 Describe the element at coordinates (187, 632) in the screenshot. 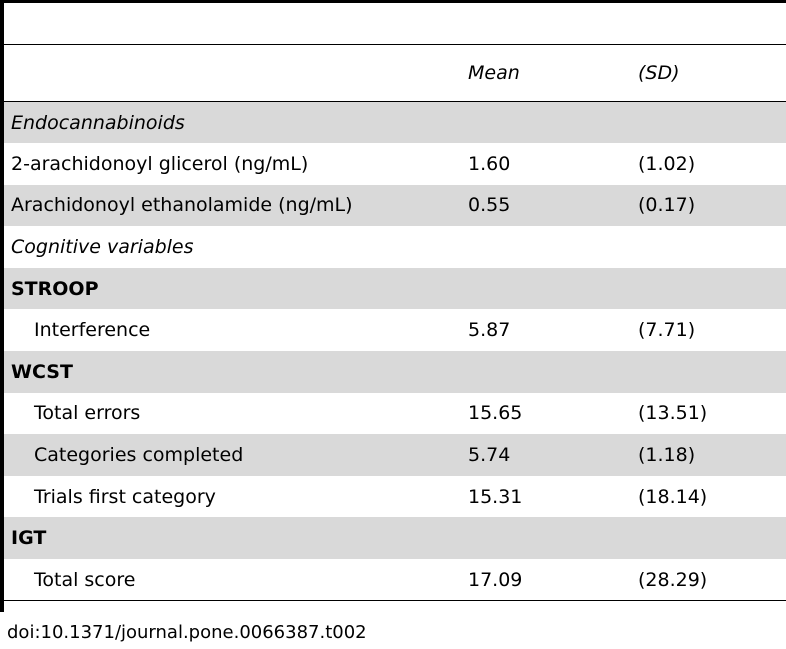

I see `doi-footer: doi:10.1371/journal.pone.0066387.t002` at that location.